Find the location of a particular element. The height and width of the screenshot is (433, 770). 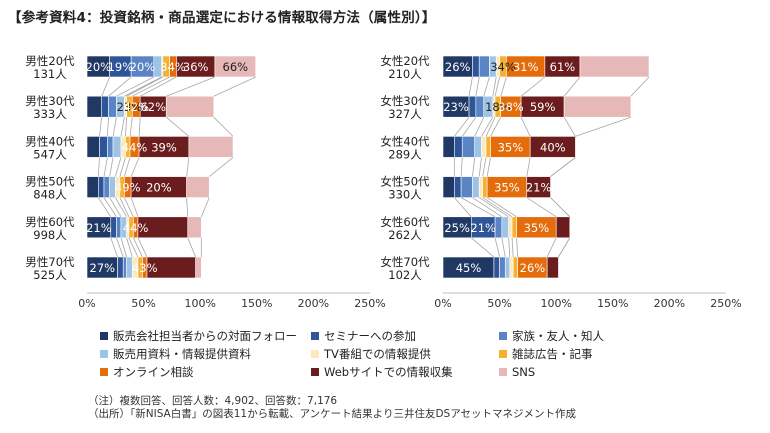

data-label: 39% is located at coordinates (164, 147).